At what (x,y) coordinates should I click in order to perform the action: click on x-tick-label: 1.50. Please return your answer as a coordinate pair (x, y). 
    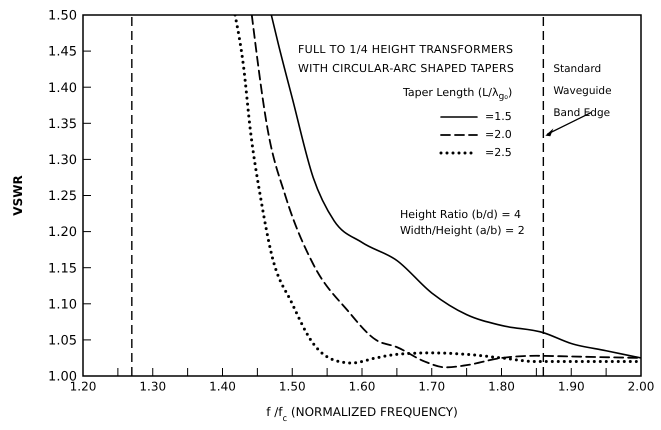
    Looking at the image, I should click on (292, 387).